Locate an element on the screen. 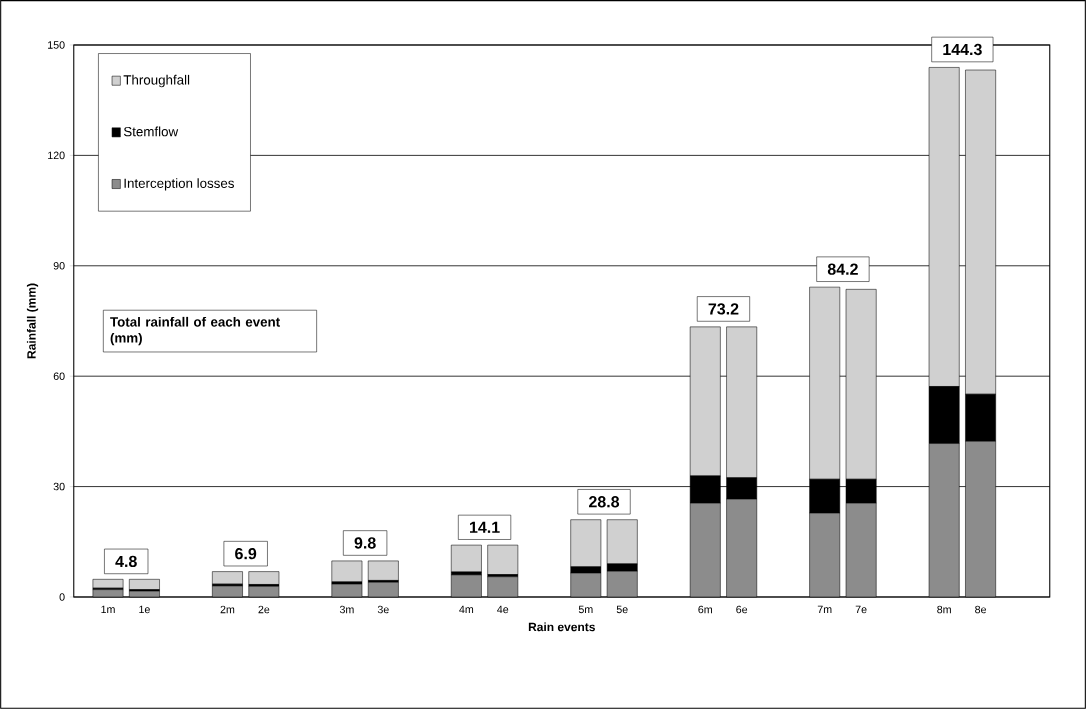  annotation: 4.8 is located at coordinates (126, 561).